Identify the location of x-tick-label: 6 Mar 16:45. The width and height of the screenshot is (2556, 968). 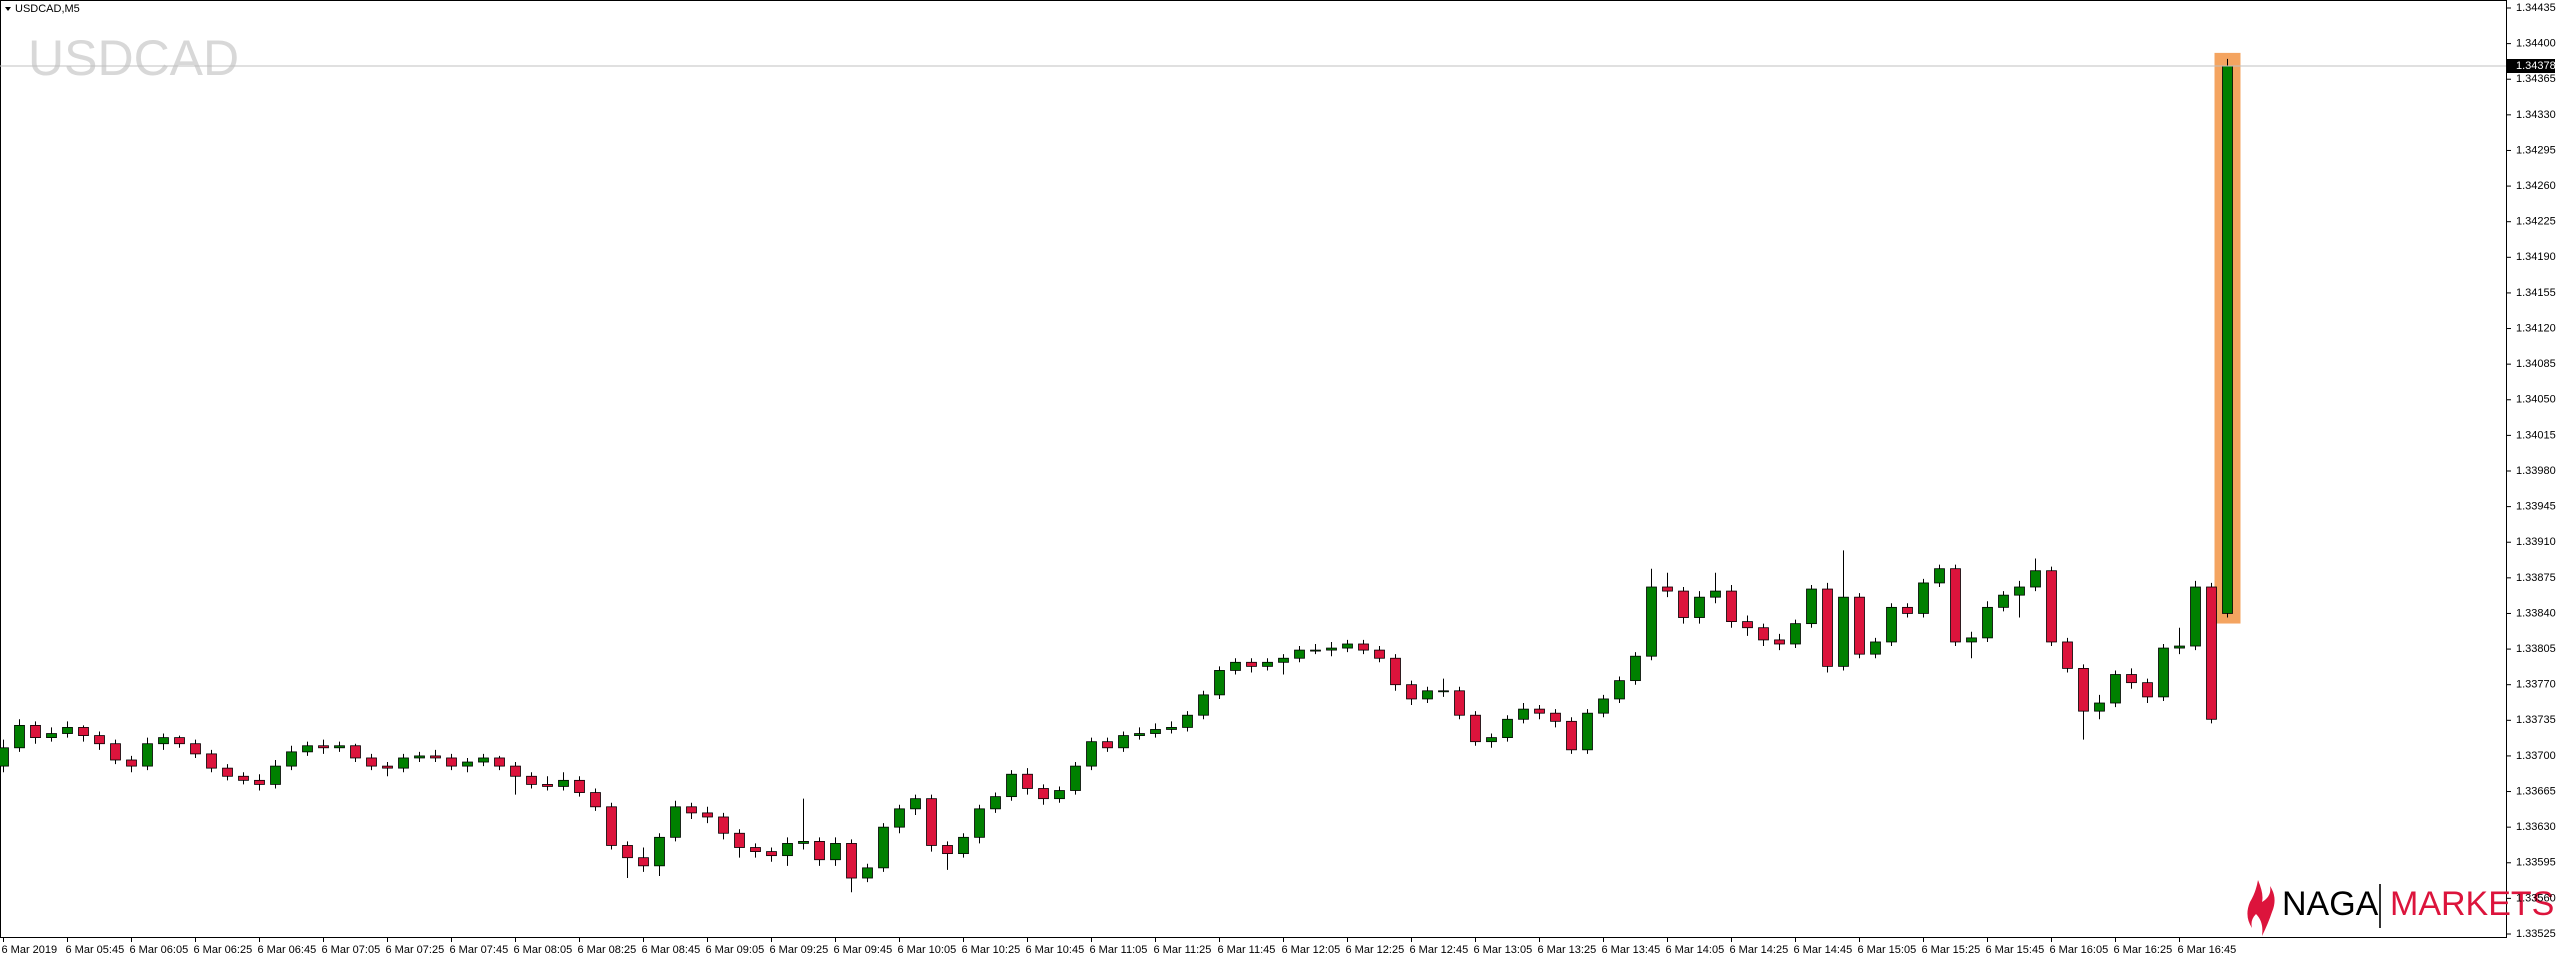
(2207, 950).